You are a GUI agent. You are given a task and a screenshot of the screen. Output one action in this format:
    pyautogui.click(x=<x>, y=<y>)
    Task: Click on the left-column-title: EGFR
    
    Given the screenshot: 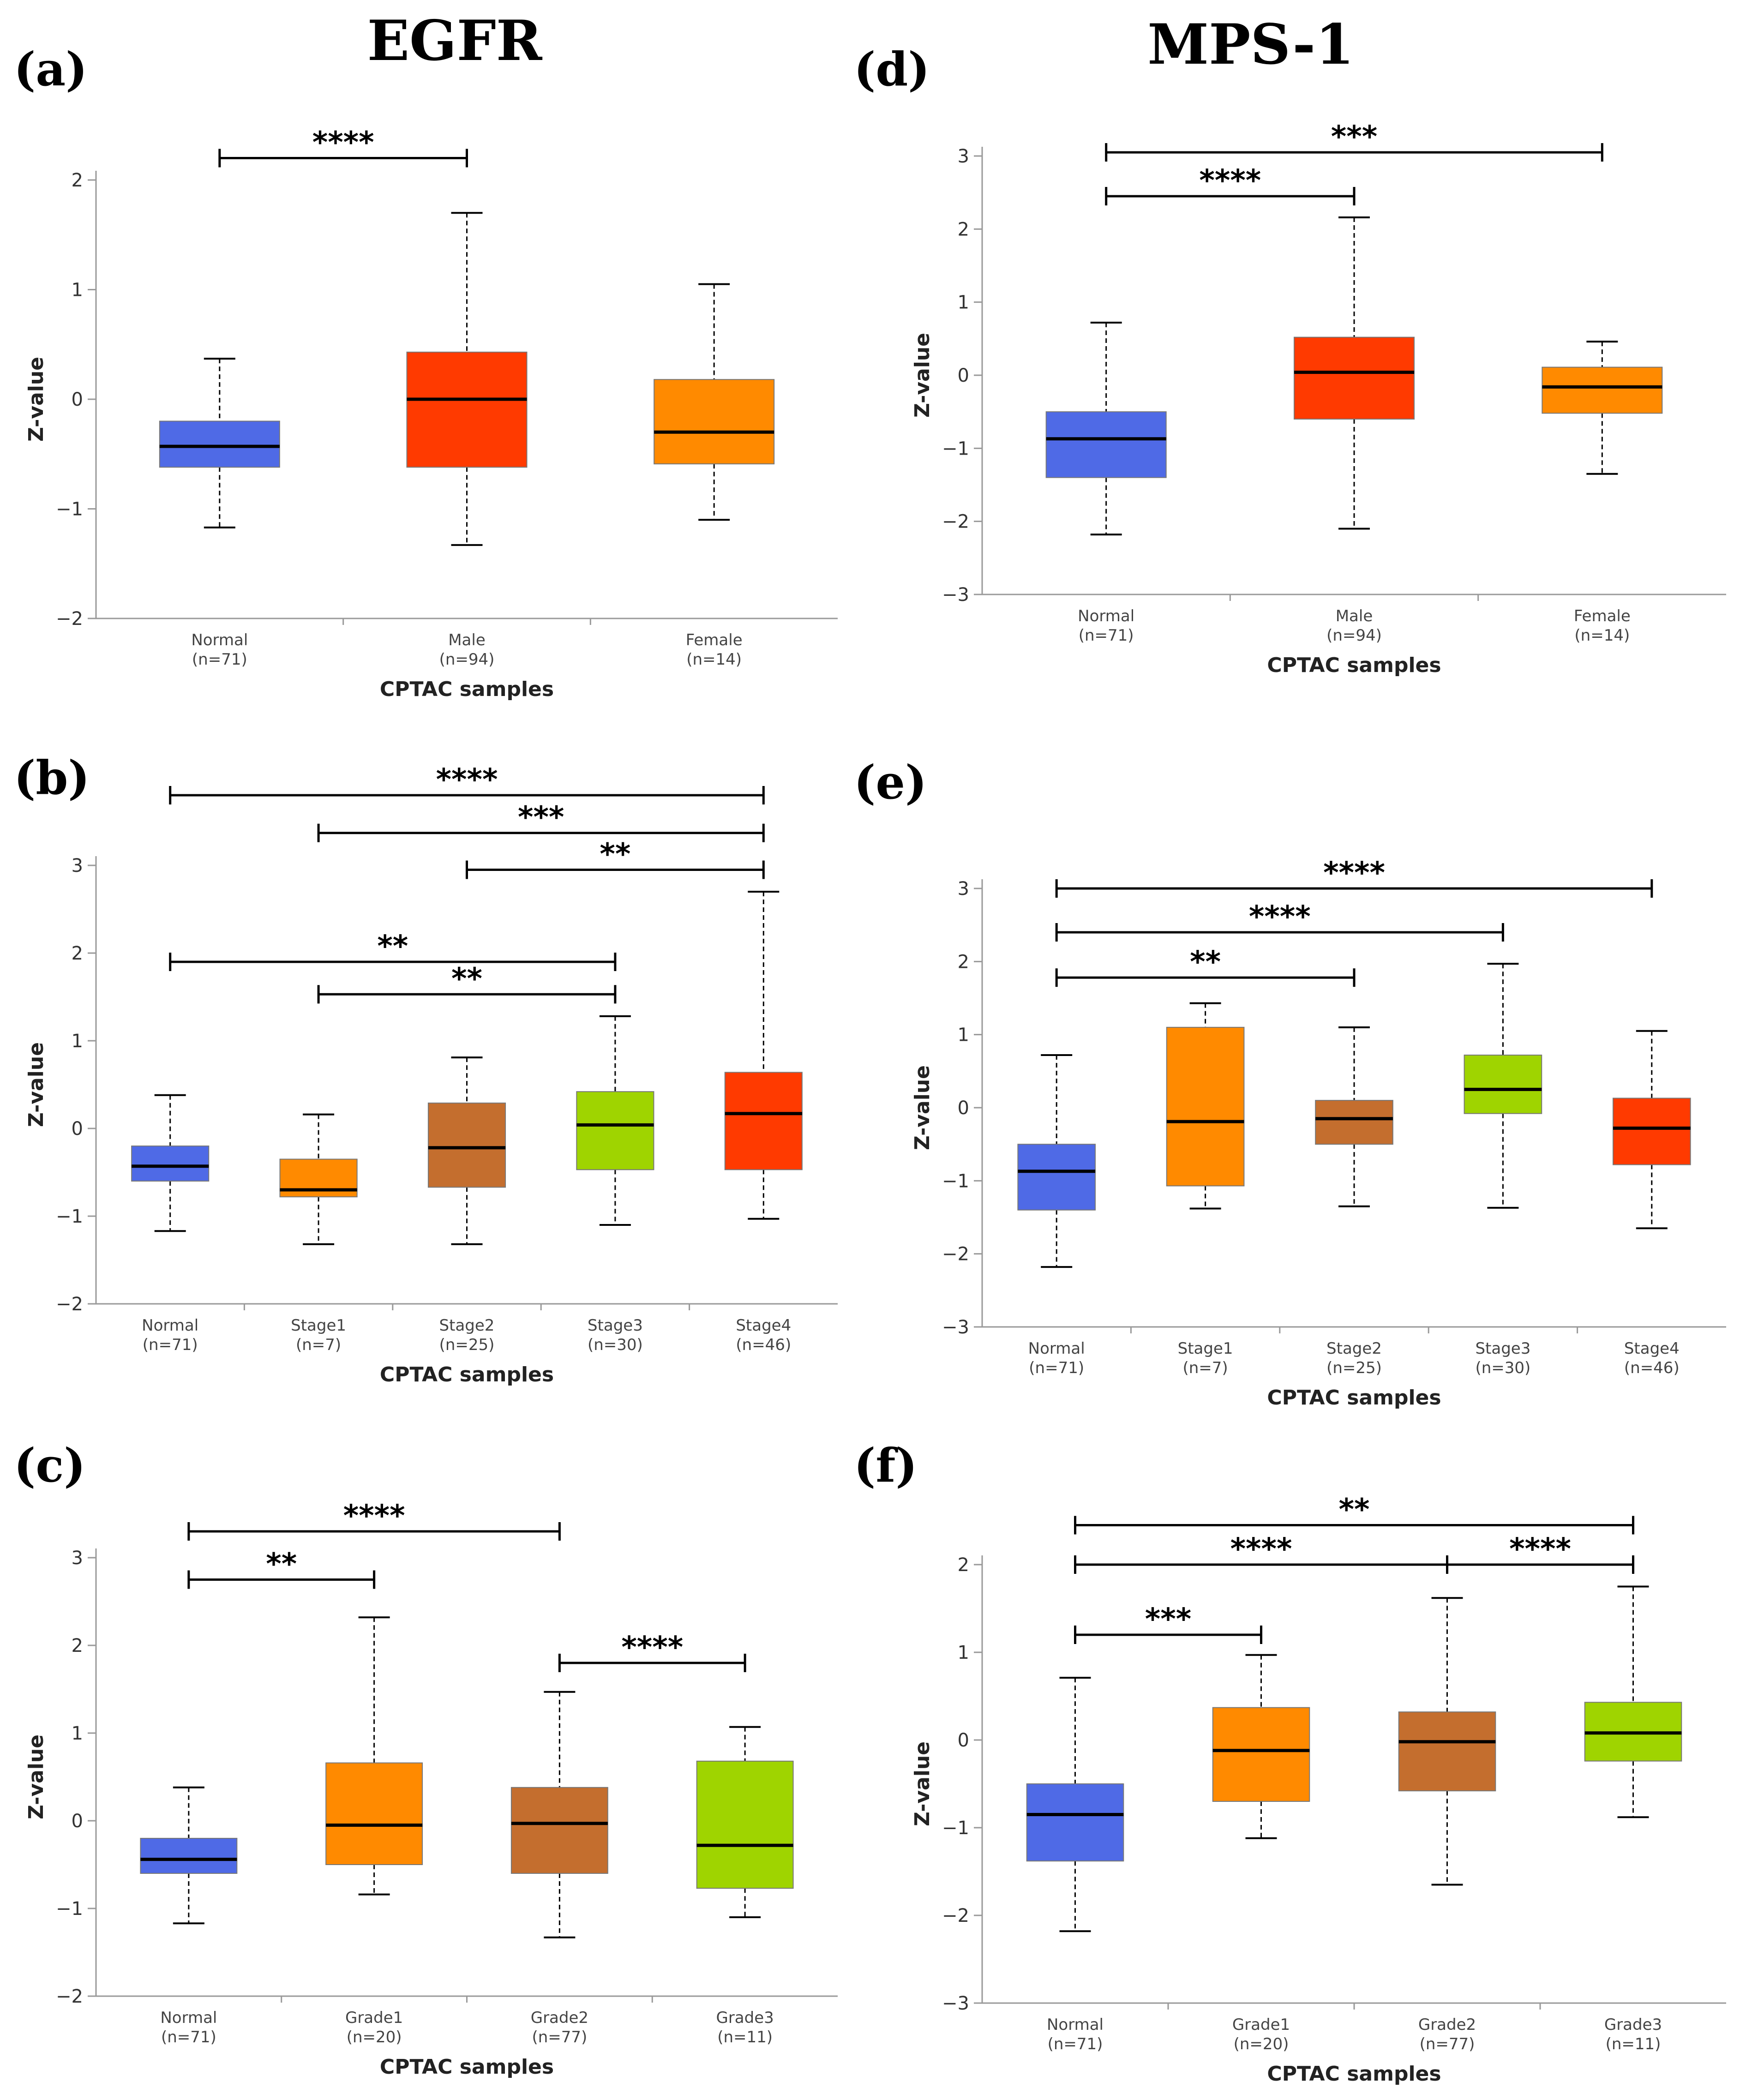 What is the action you would take?
    pyautogui.click(x=455, y=40)
    